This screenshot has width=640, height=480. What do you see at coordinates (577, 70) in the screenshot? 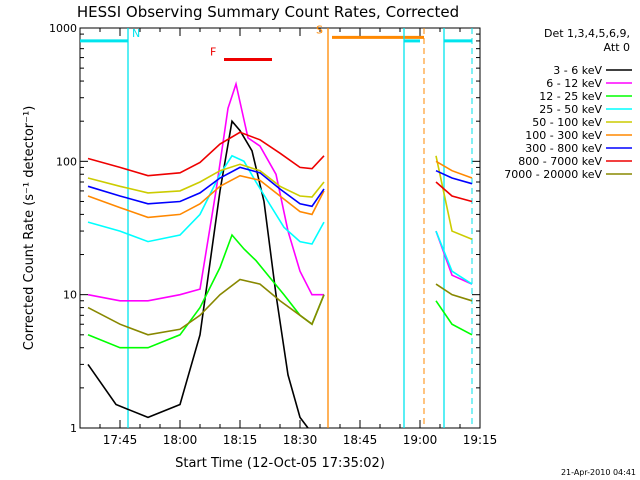
I see `legend-label: 3 - 6 keV` at bounding box center [577, 70].